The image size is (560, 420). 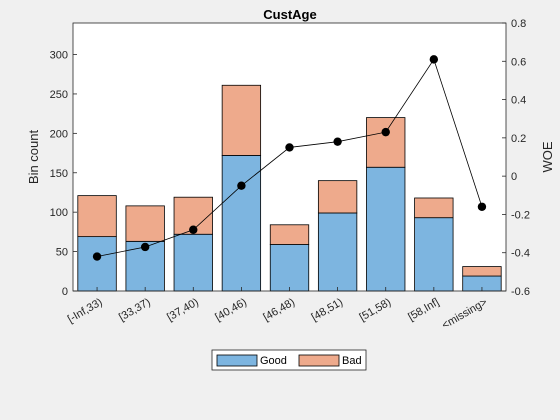 What do you see at coordinates (518, 24) in the screenshot?
I see `right-tick-label-7: 0.8` at bounding box center [518, 24].